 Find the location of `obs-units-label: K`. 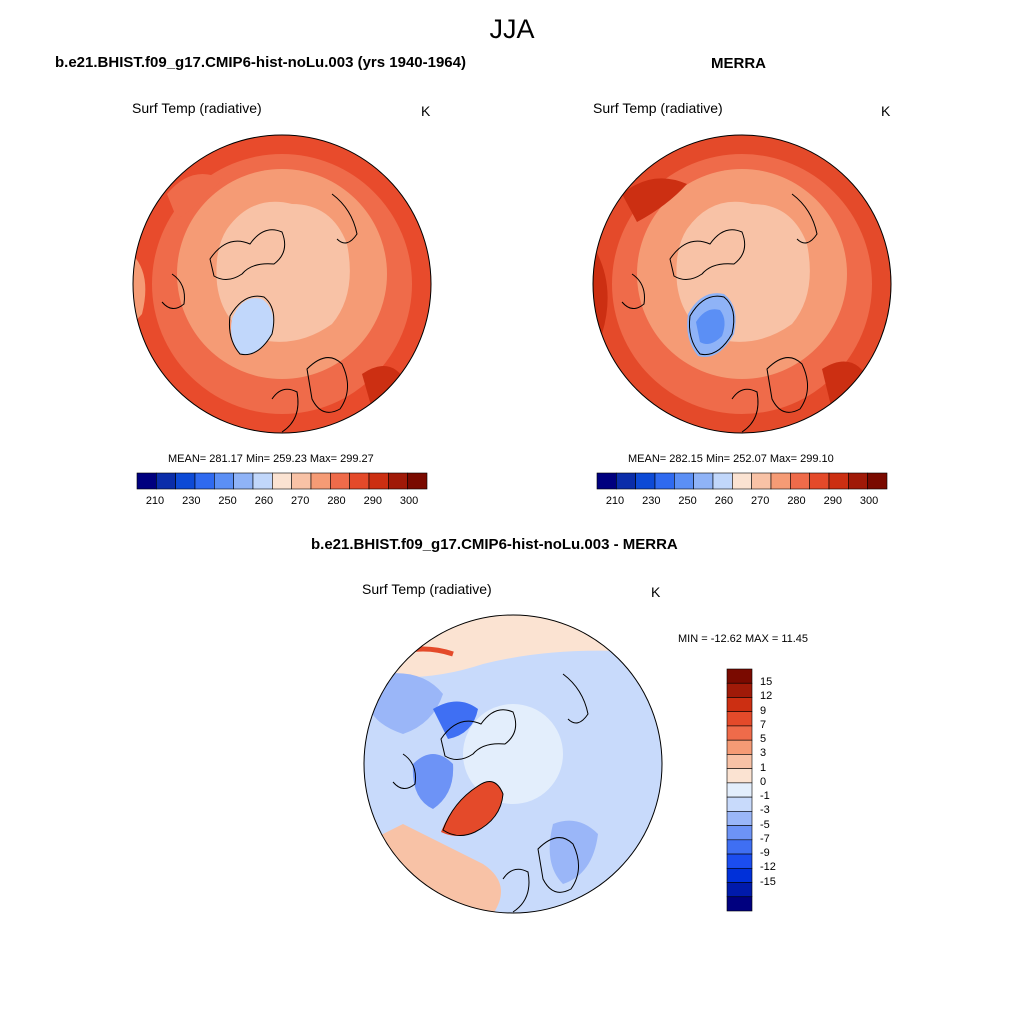

obs-units-label: K is located at coordinates (886, 111).